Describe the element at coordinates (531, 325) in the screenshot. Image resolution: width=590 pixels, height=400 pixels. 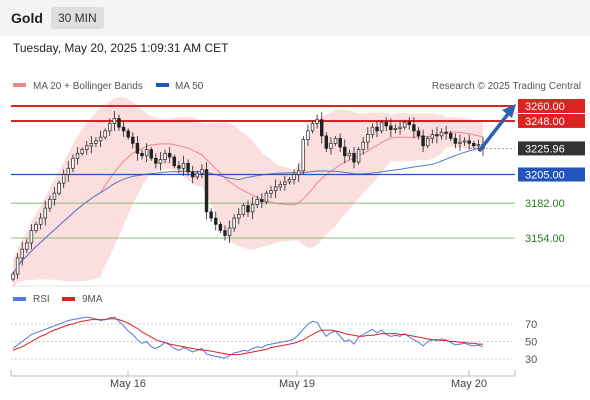
I see `rsi-tick-label: 70` at that location.